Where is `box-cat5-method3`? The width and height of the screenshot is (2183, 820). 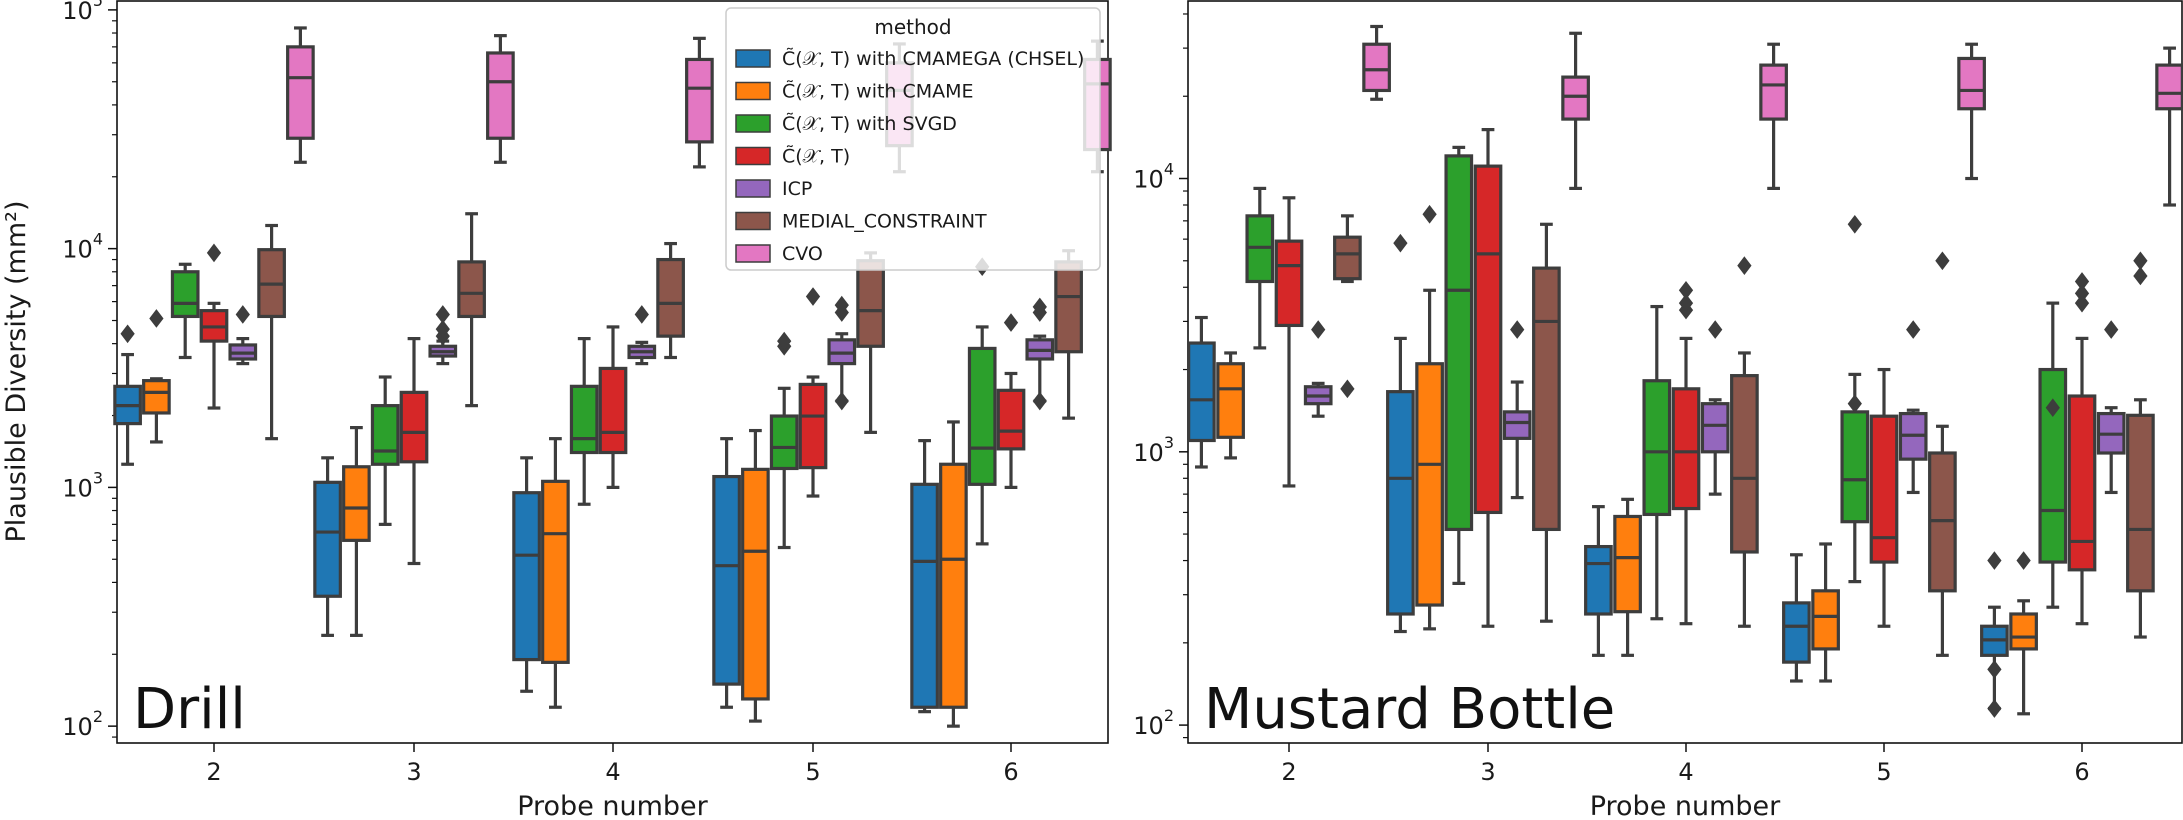
box-cat5-method3 is located at coordinates (784, 440).